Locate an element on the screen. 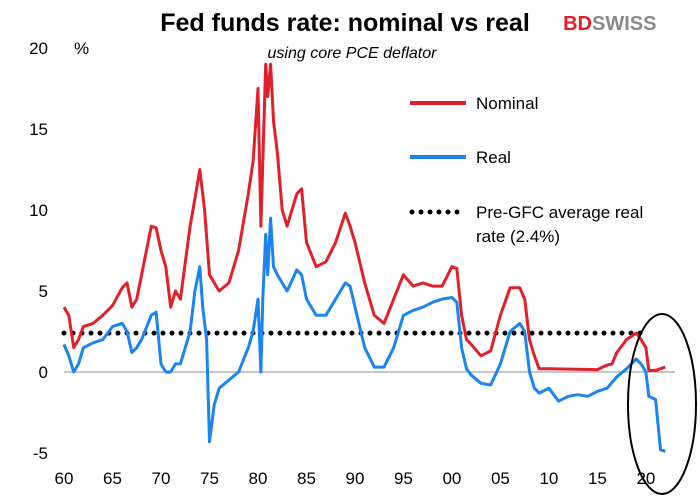 This screenshot has width=700, height=499. x-tick-label: 00 is located at coordinates (451, 478).